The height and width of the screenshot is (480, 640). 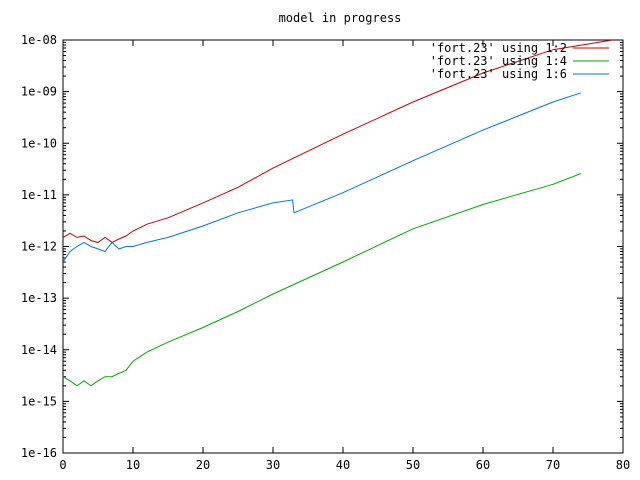 I want to click on y-tick-label: 1e-09, so click(x=39, y=92).